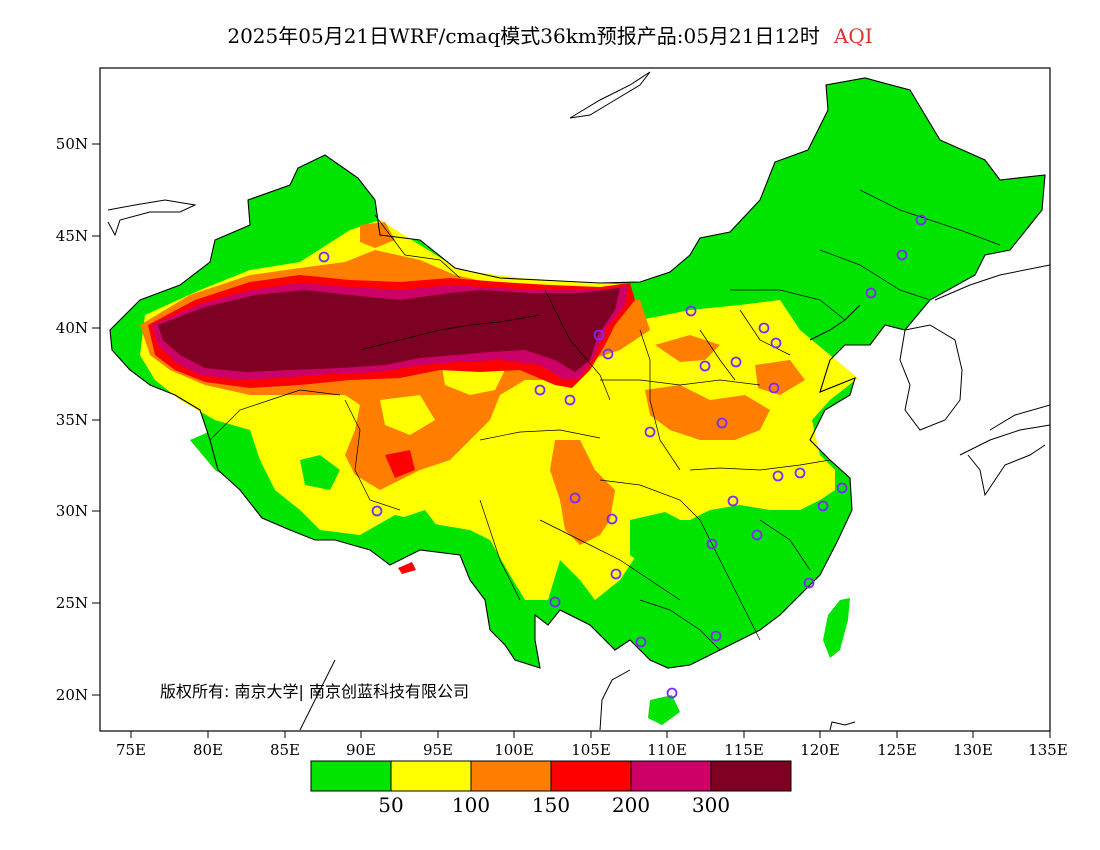  What do you see at coordinates (72, 420) in the screenshot?
I see `lat-label: 35N` at bounding box center [72, 420].